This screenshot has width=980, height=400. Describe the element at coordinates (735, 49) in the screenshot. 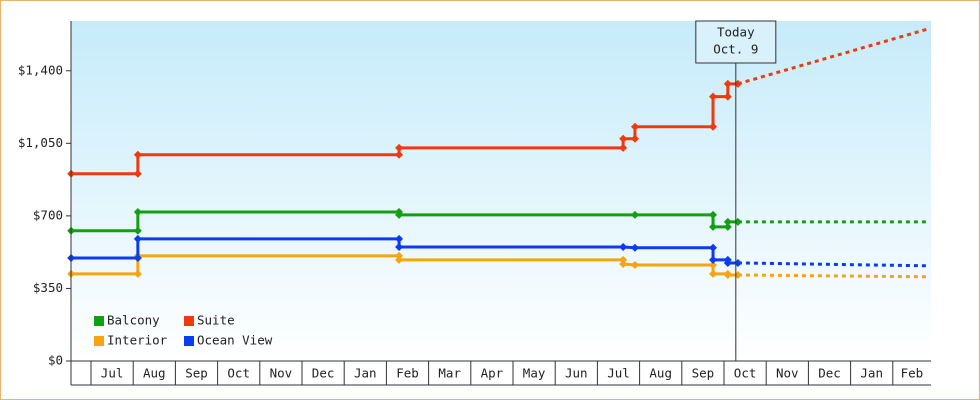

I see `today-label: Oct. 9` at that location.